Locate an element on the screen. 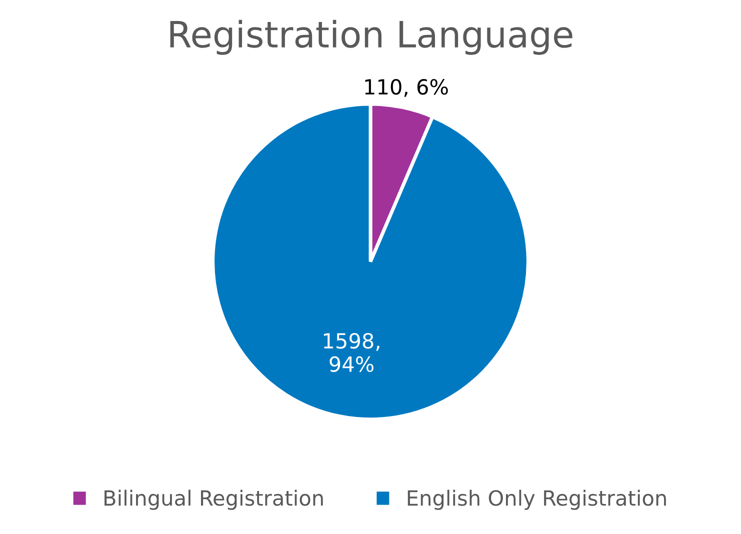 The width and height of the screenshot is (741, 534). legend-label: English Only Registration is located at coordinates (537, 500).